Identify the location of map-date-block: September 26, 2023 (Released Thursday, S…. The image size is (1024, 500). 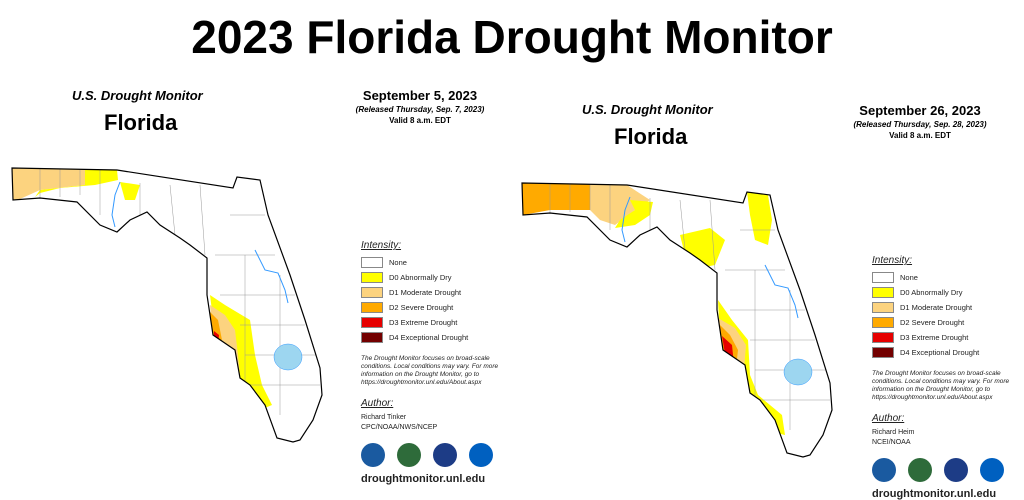
(920, 121).